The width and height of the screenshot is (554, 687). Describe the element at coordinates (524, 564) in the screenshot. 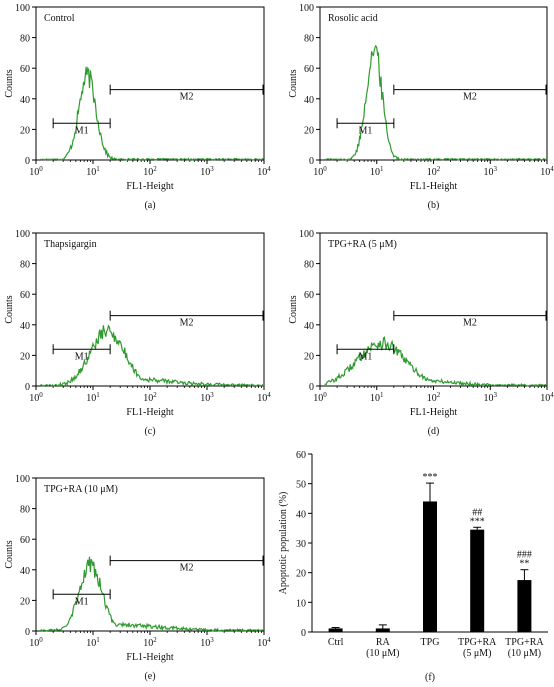

I see `significance-mark: **` at that location.